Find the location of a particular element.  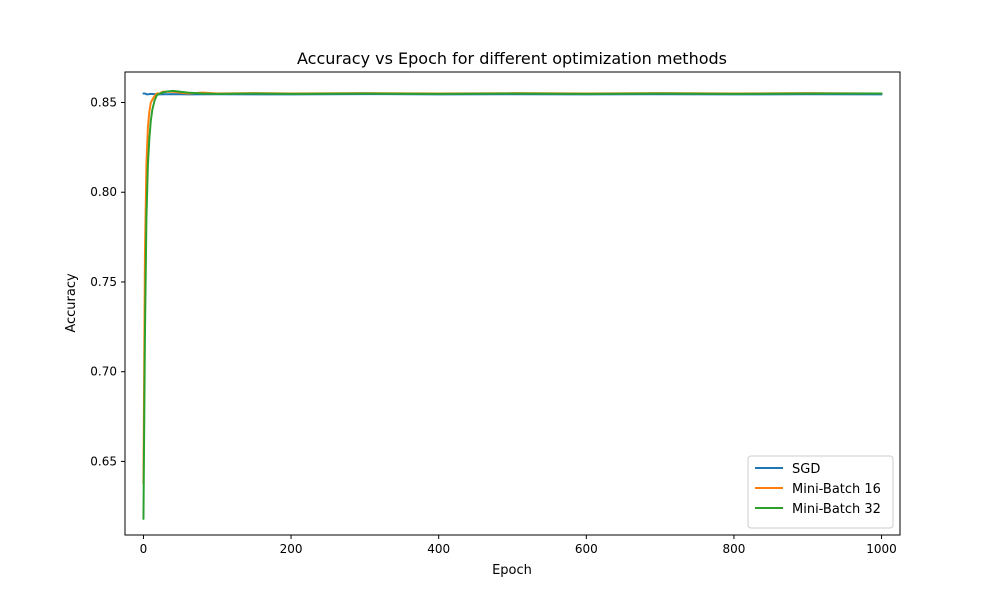

x-tick-label: 1000 is located at coordinates (881, 549).